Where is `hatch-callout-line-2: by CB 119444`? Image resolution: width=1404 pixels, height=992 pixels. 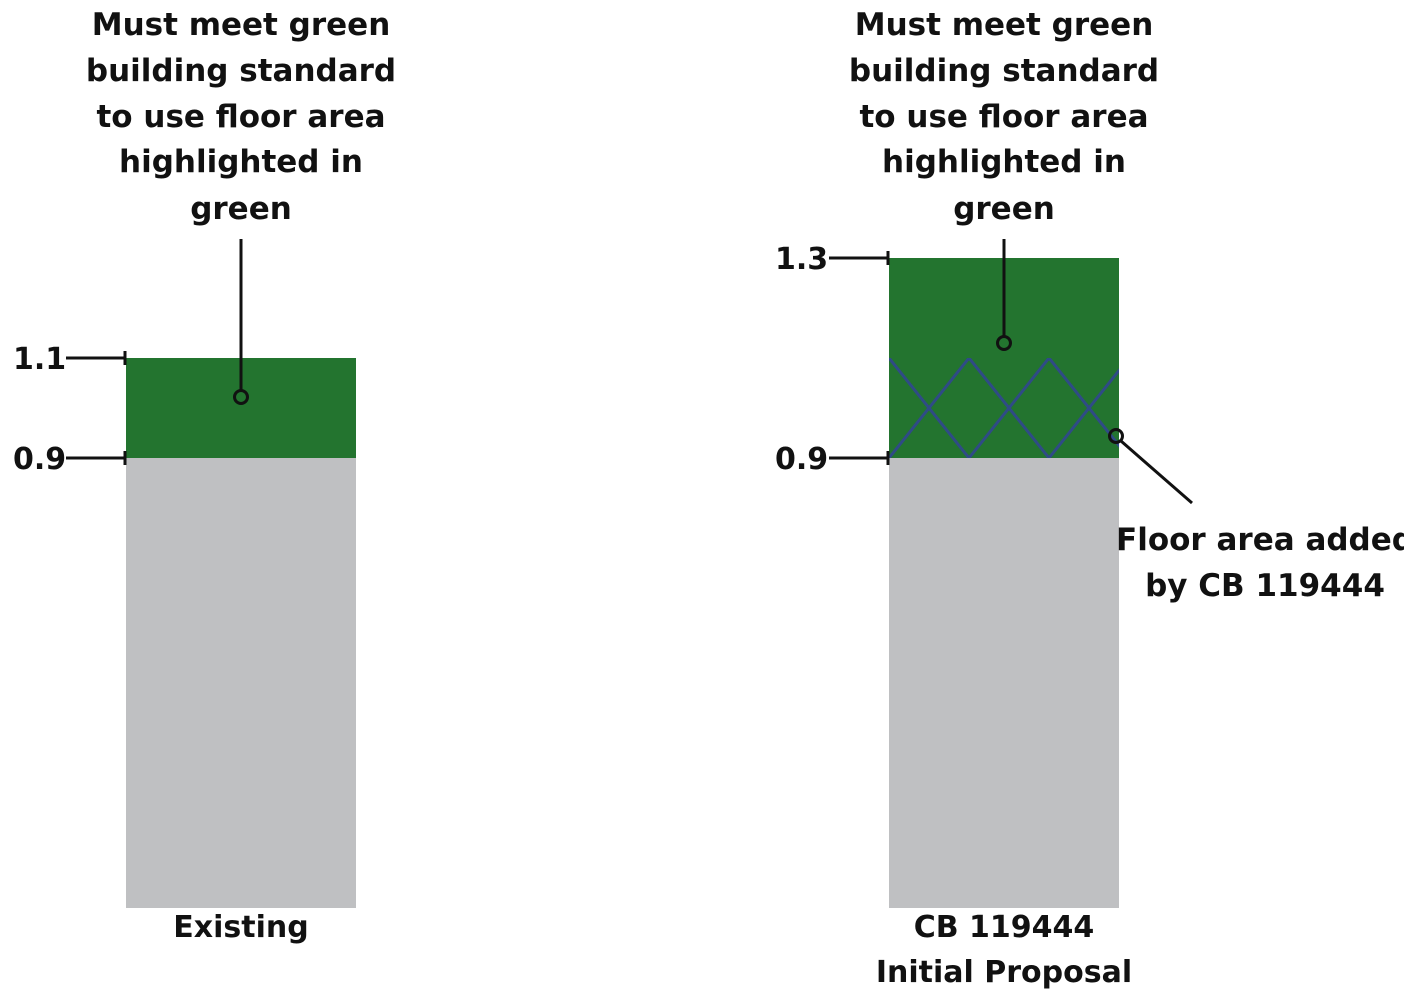 hatch-callout-line-2: by CB 119444 is located at coordinates (1265, 586).